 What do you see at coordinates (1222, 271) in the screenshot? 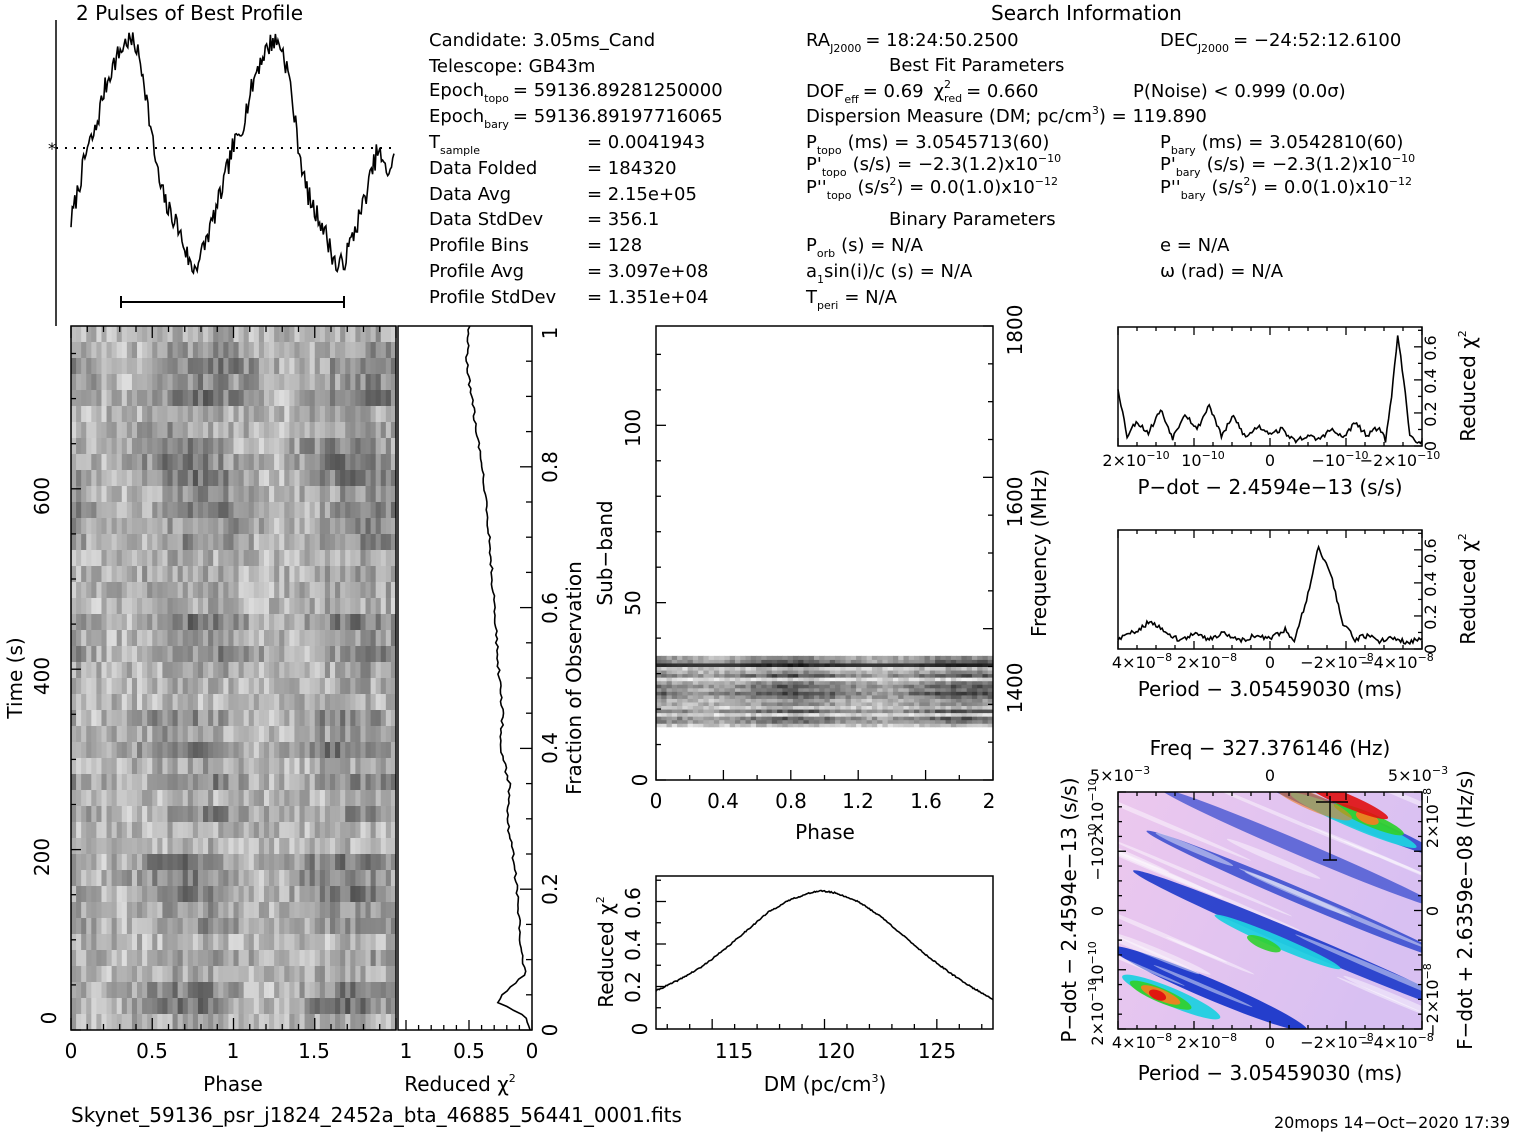
I see `omega-line: ω (rad) = N/A` at bounding box center [1222, 271].